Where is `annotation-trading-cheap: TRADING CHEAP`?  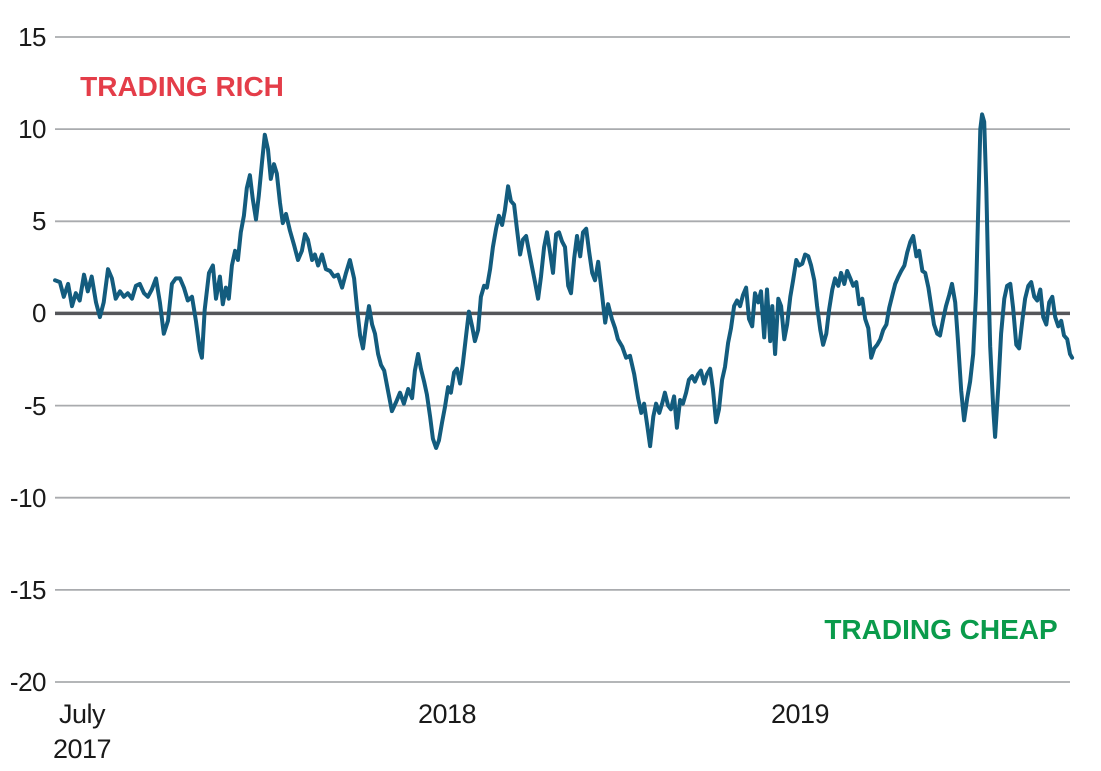
annotation-trading-cheap: TRADING CHEAP is located at coordinates (941, 629).